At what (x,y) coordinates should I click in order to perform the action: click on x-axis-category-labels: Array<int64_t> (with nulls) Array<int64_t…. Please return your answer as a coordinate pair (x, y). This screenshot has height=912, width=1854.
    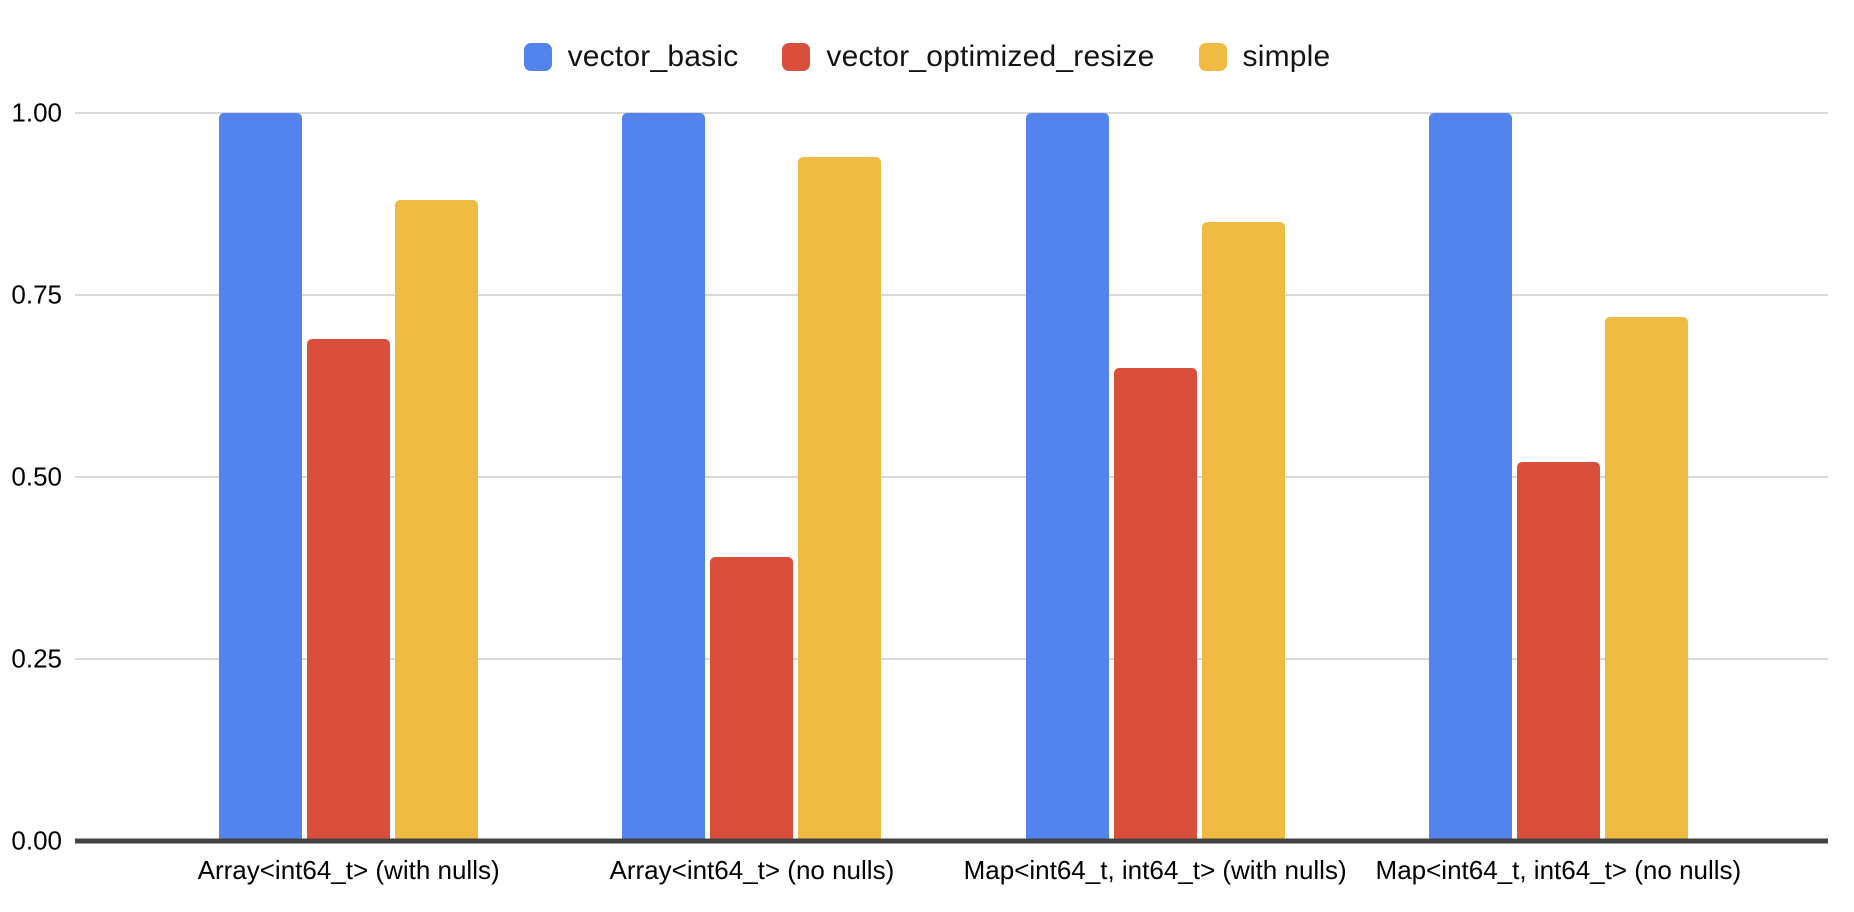
    Looking at the image, I should click on (953, 870).